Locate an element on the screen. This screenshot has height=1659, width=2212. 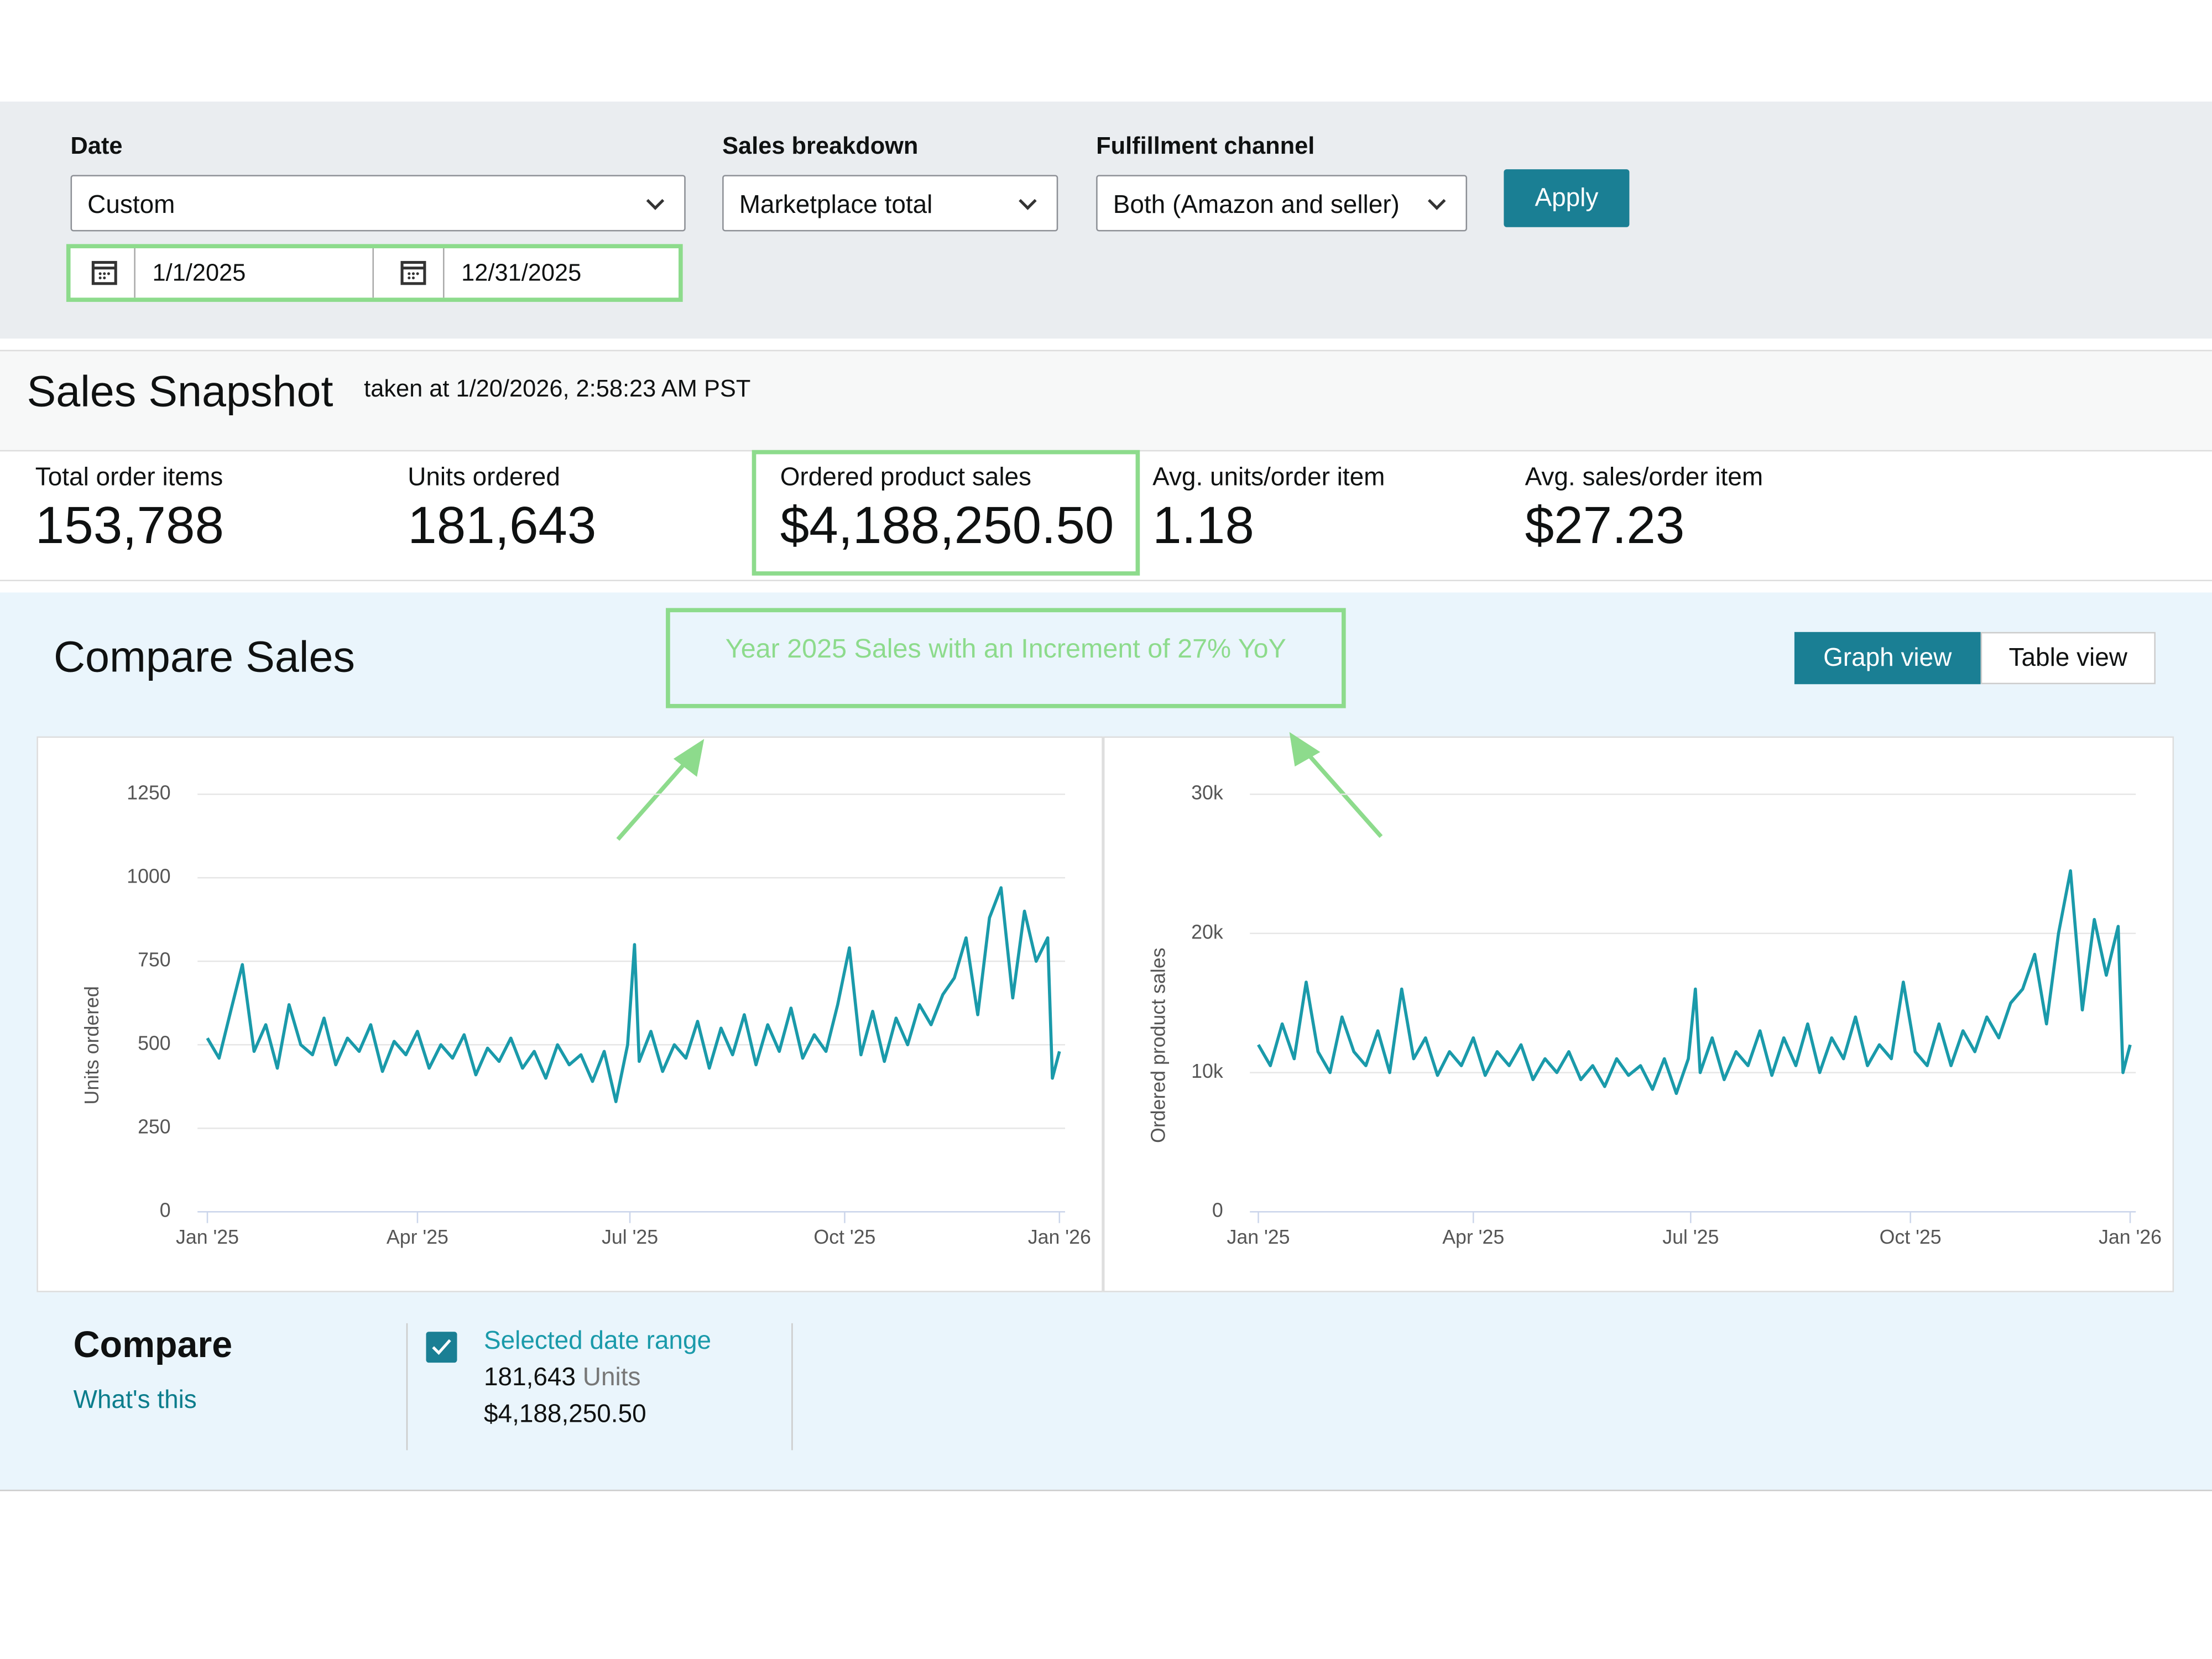
metric-value: 181,643 is located at coordinates (502, 527).